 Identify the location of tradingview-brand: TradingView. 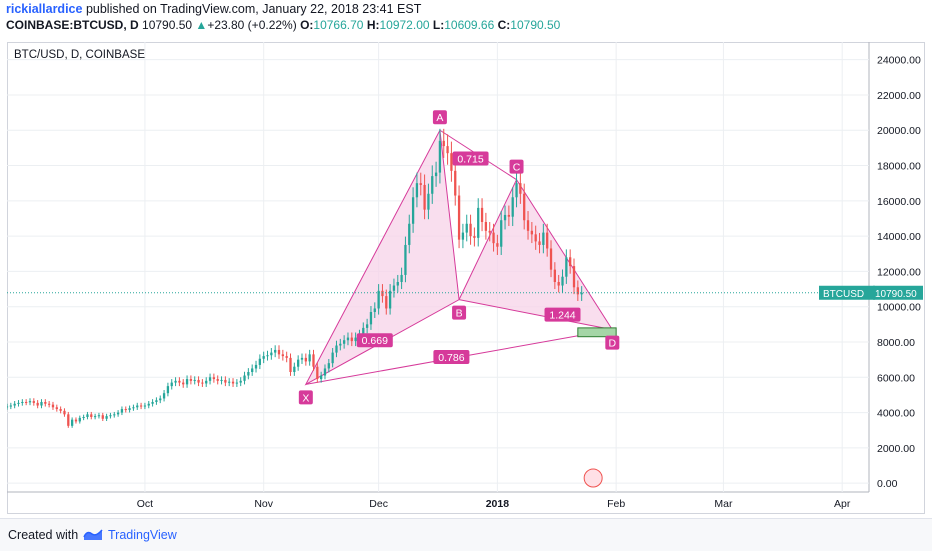
(142, 535).